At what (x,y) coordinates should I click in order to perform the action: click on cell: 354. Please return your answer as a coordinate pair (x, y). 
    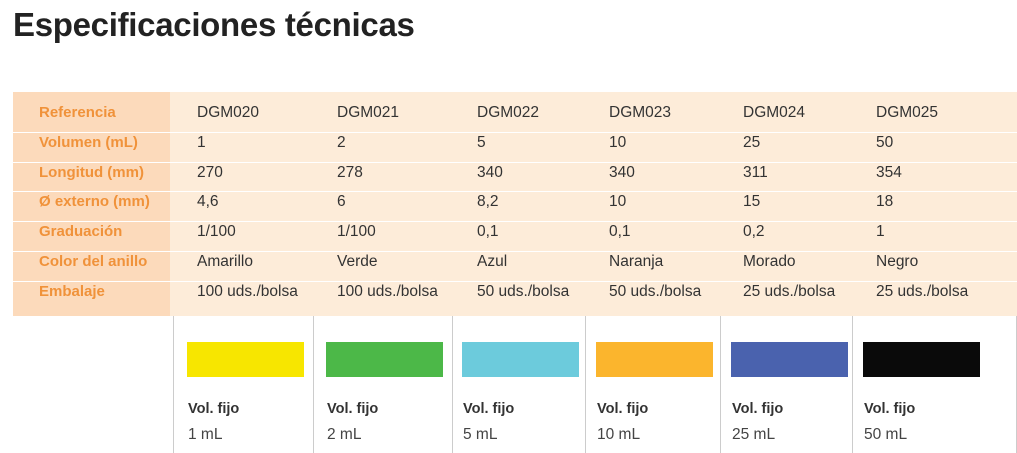
    Looking at the image, I should click on (889, 172).